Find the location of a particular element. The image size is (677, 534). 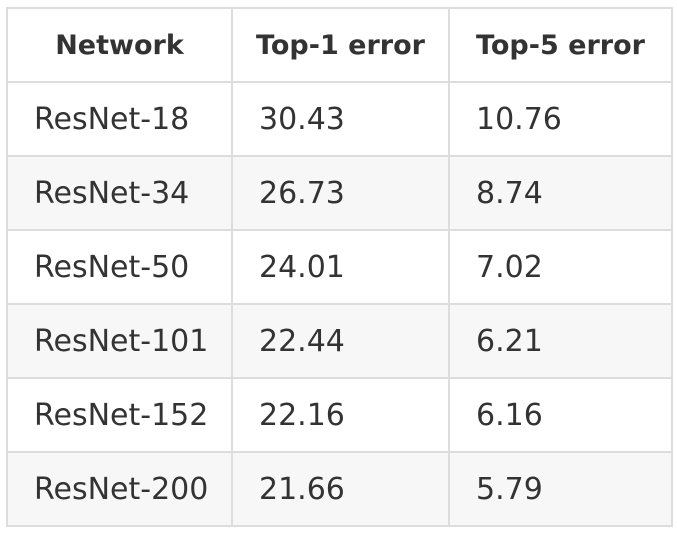

cell-top1-error: 24.01 is located at coordinates (340, 267).